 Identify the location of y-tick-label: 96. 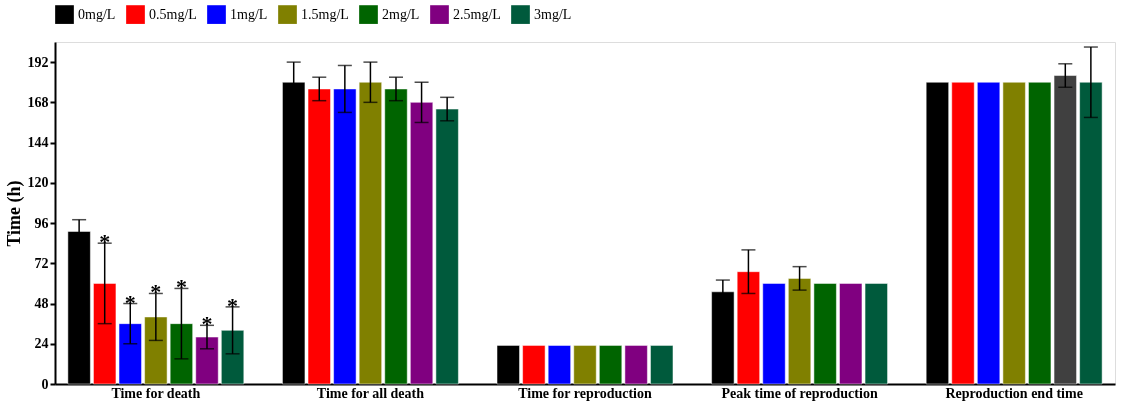
(41, 223).